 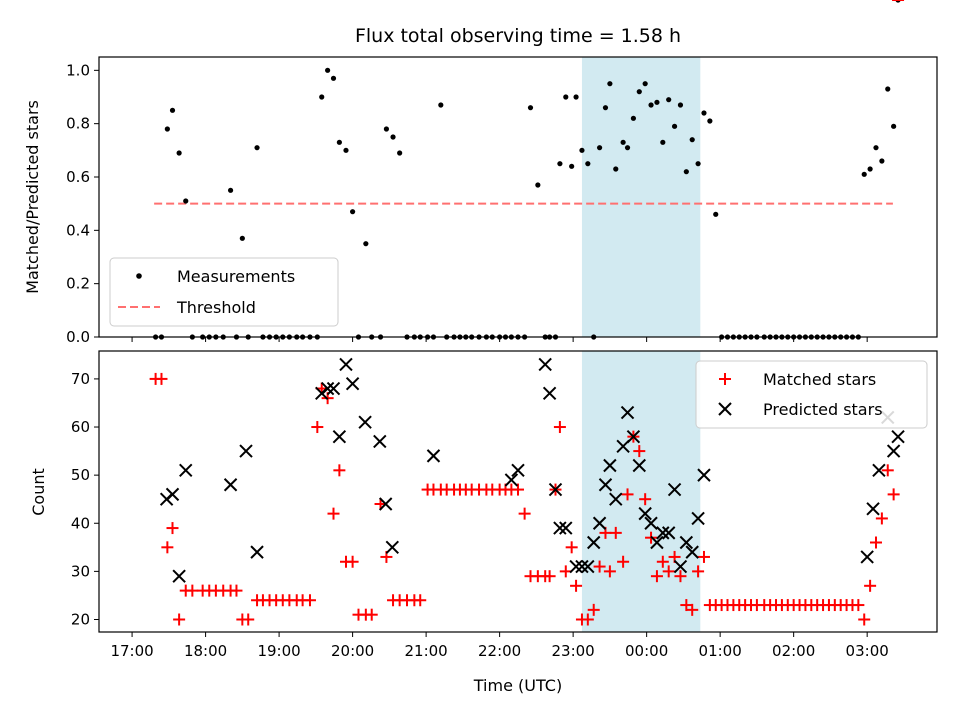 What do you see at coordinates (38, 492) in the screenshot?
I see `bottom-y-axis-label: Count` at bounding box center [38, 492].